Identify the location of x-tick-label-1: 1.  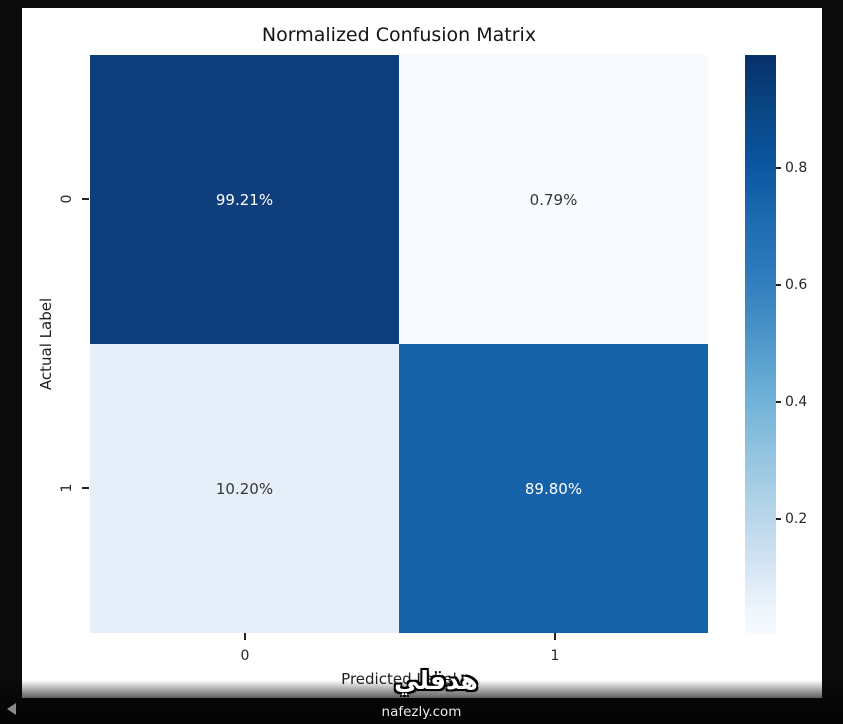
(555, 656).